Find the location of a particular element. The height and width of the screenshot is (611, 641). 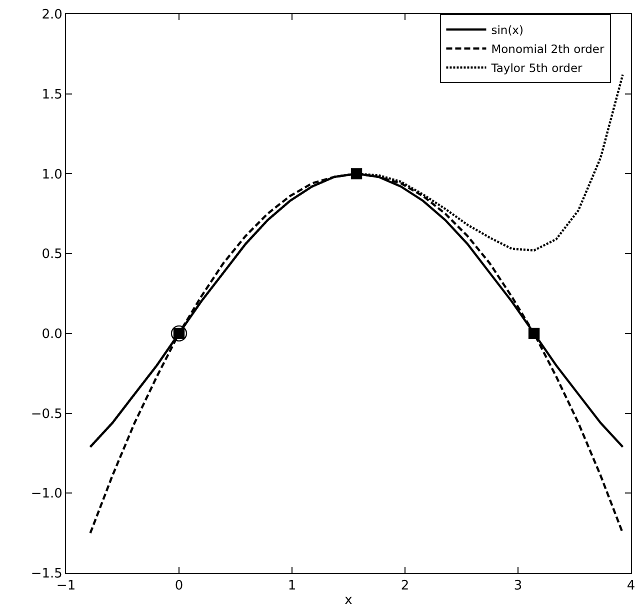

y-tick-label: −0.5 is located at coordinates (46, 414).